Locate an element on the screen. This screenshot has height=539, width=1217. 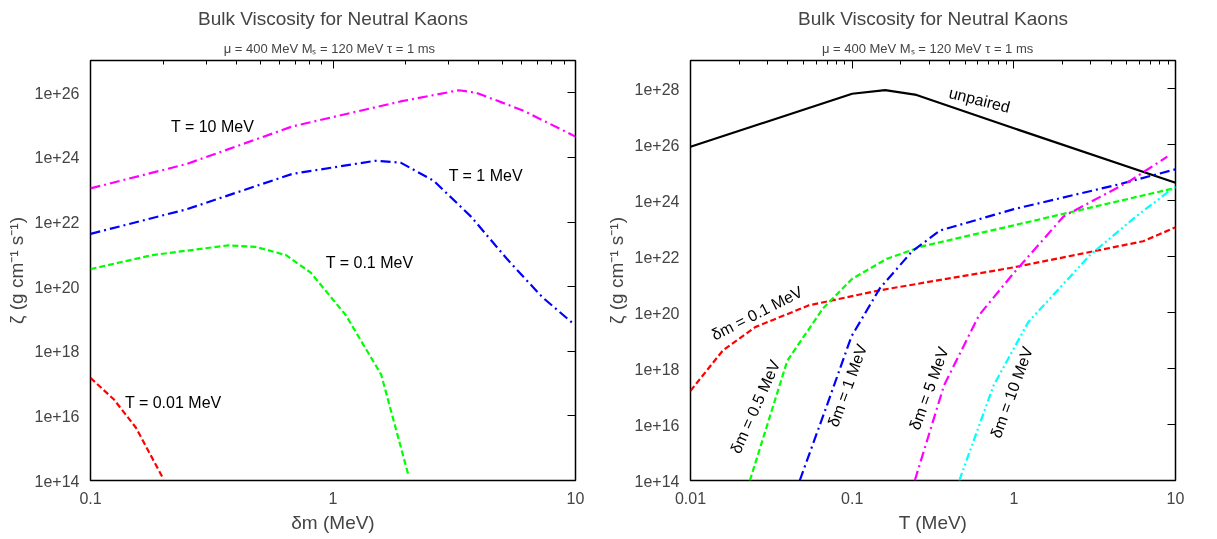
text: δm = 0.1 MeV is located at coordinates (757, 313).